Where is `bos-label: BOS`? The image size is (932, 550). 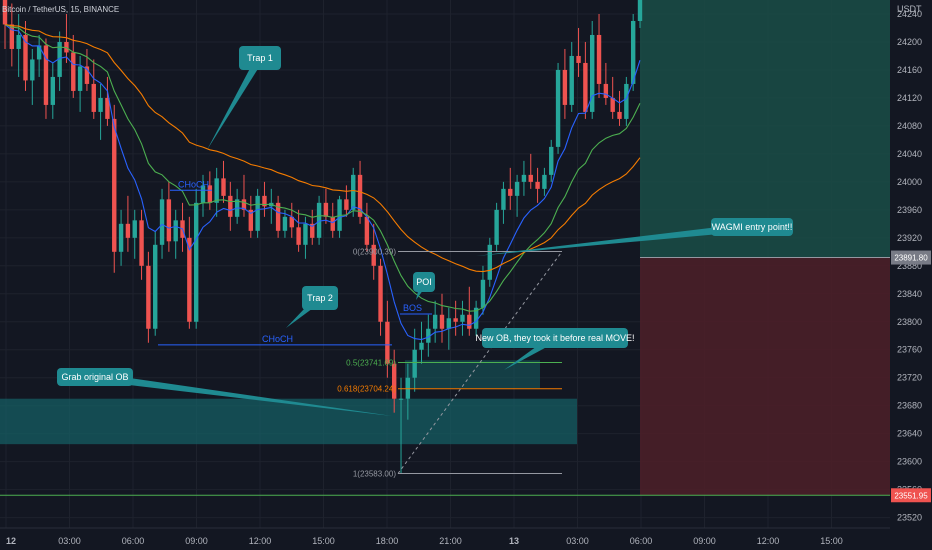 bos-label: BOS is located at coordinates (412, 308).